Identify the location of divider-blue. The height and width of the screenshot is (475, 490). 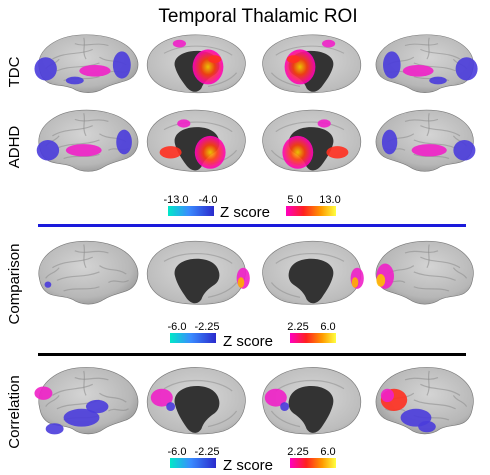
(252, 225).